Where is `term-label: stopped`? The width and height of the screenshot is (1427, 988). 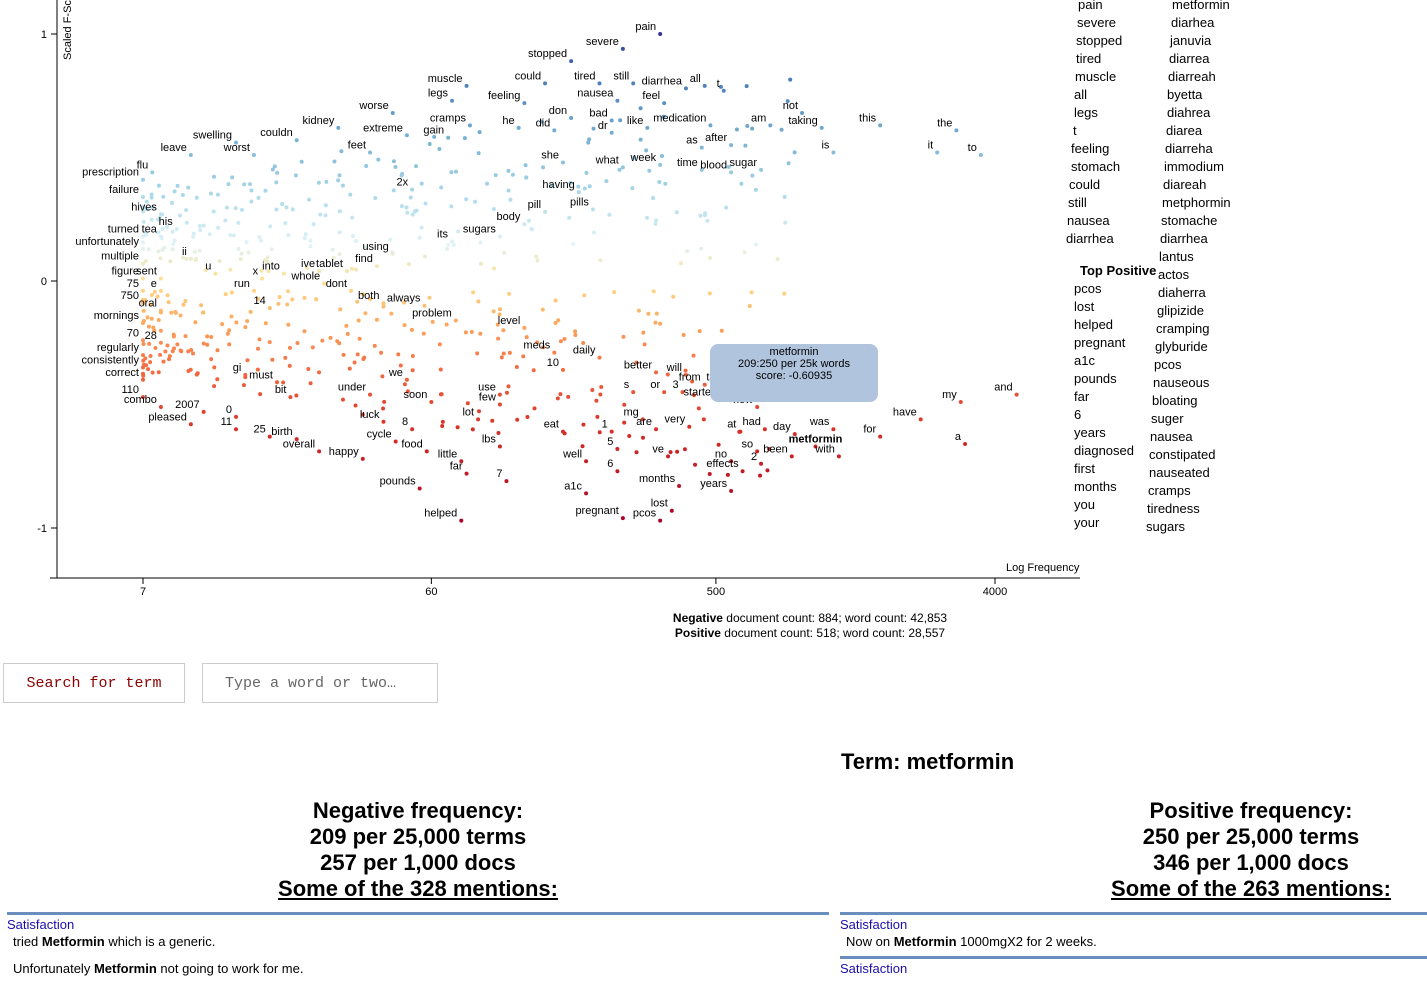
term-label: stopped is located at coordinates (547, 54).